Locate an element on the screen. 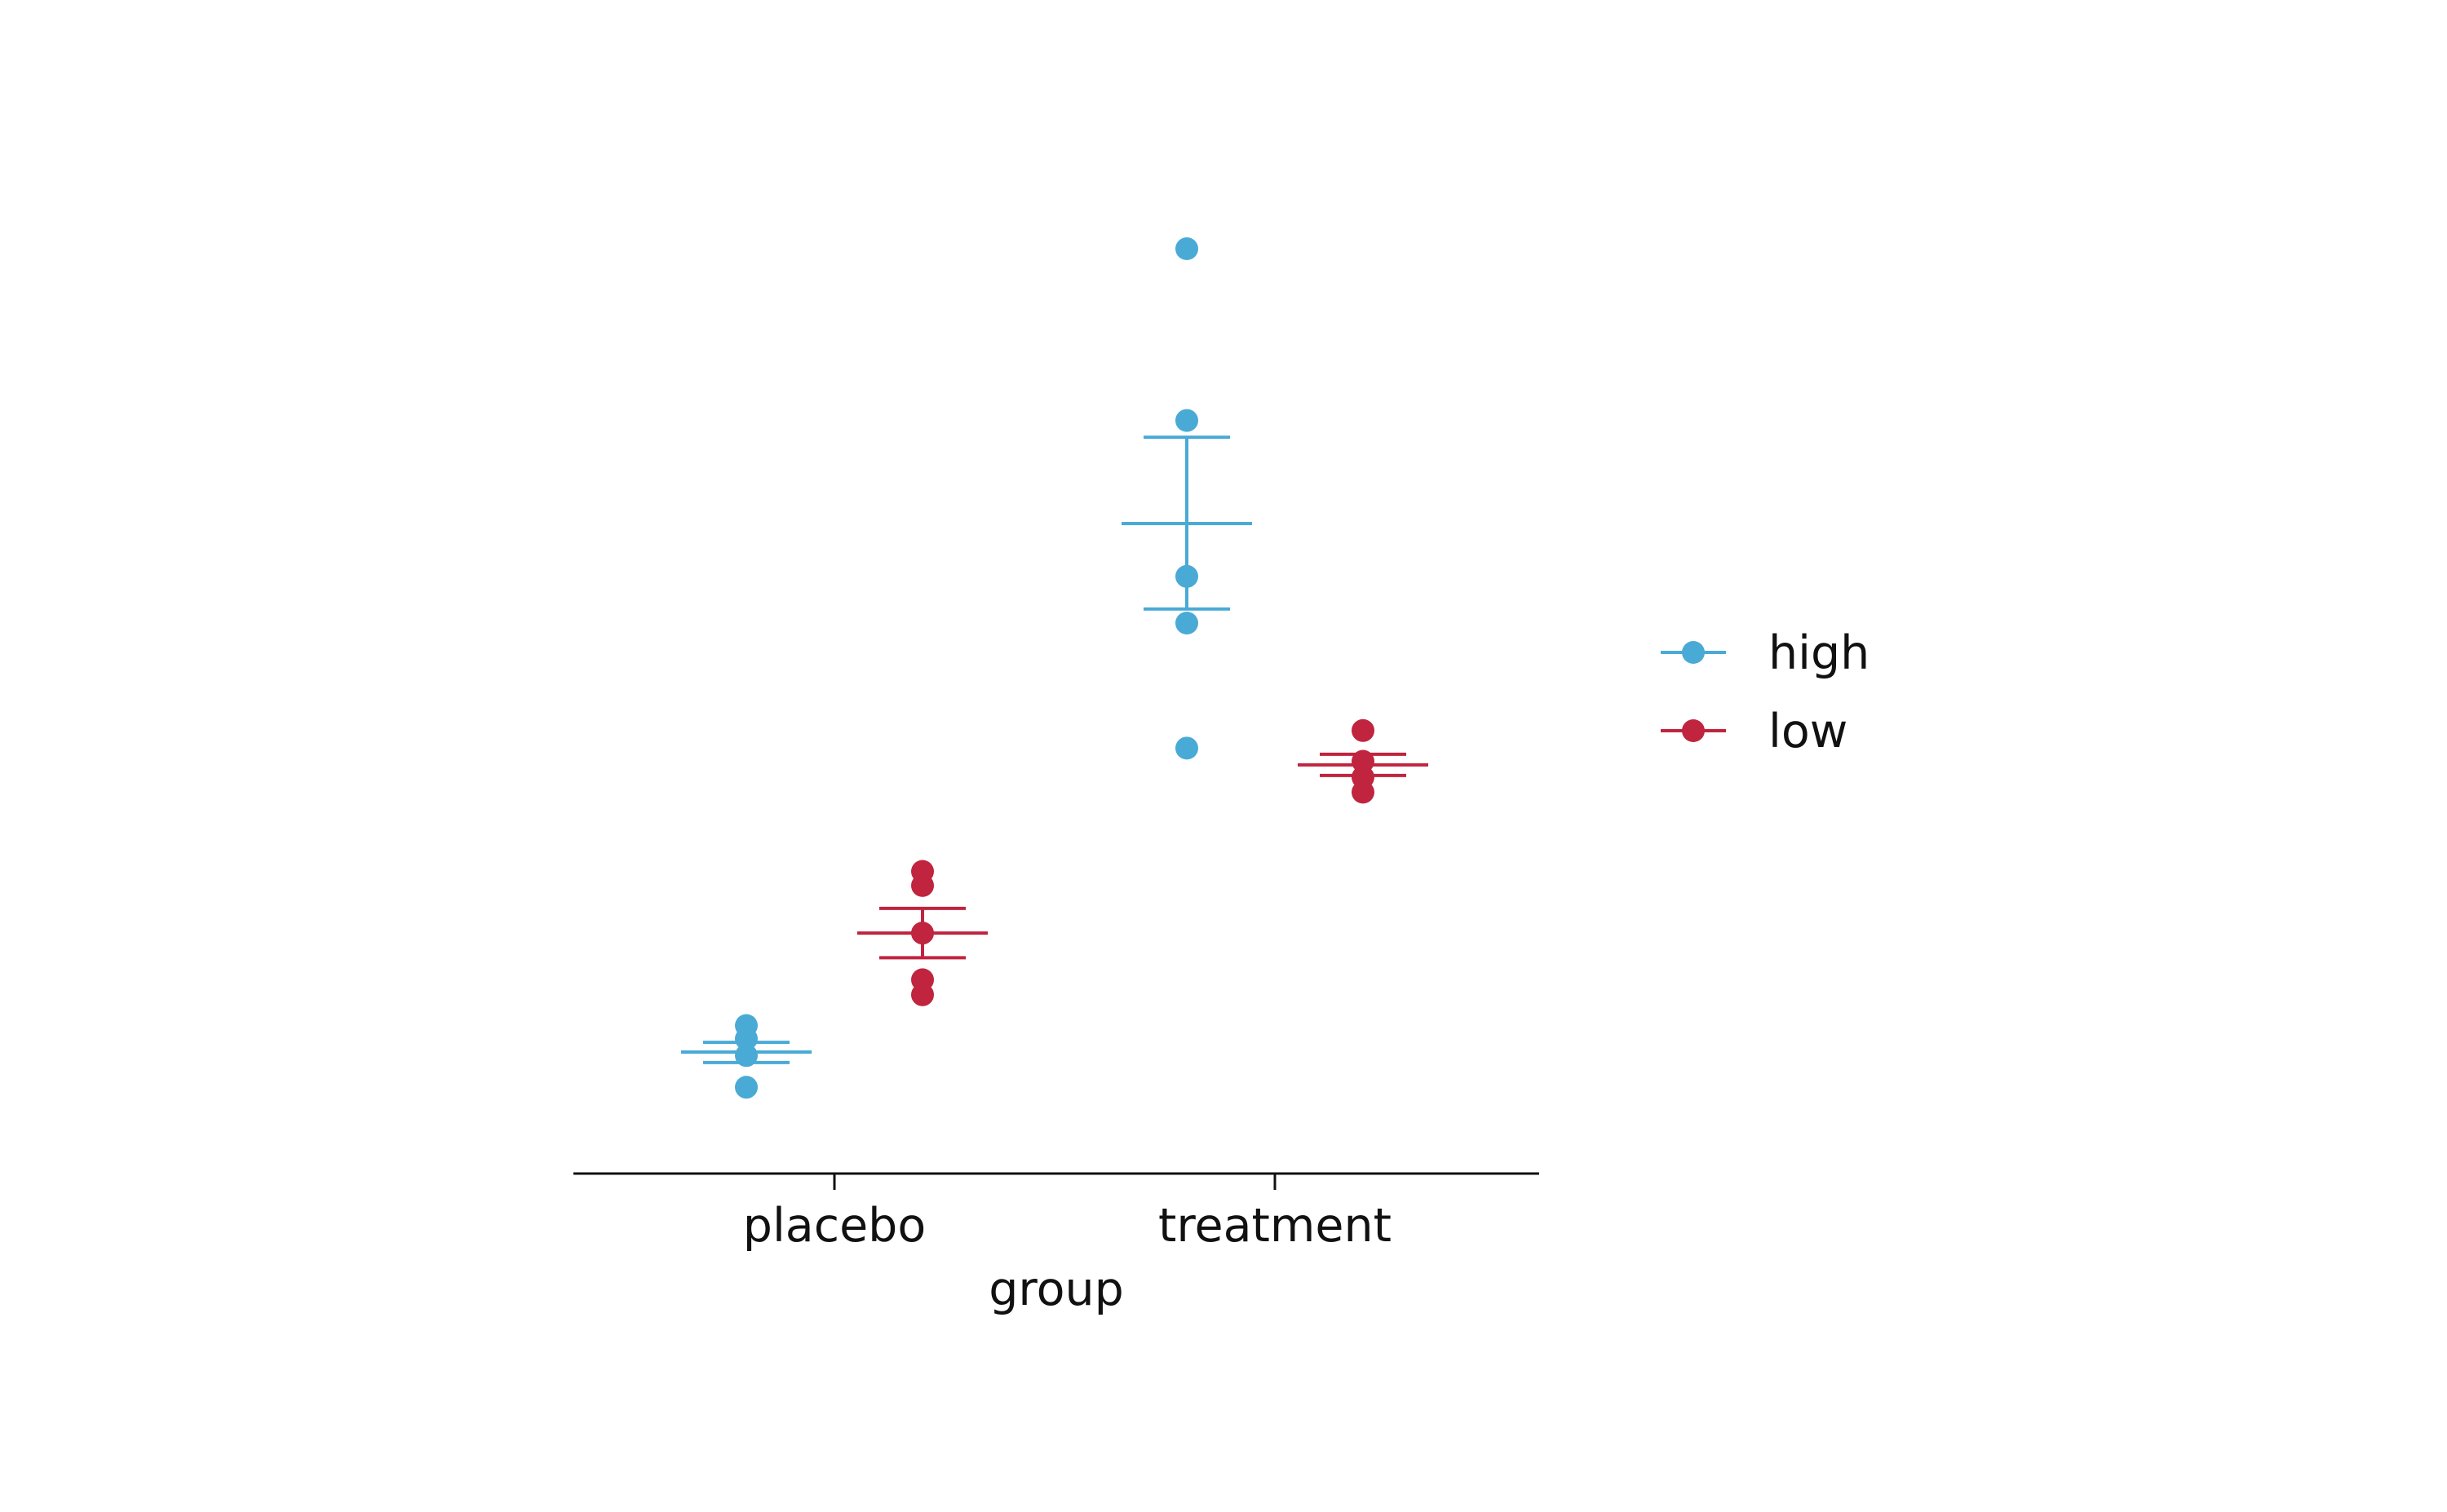  legend: high low is located at coordinates (1765, 692).